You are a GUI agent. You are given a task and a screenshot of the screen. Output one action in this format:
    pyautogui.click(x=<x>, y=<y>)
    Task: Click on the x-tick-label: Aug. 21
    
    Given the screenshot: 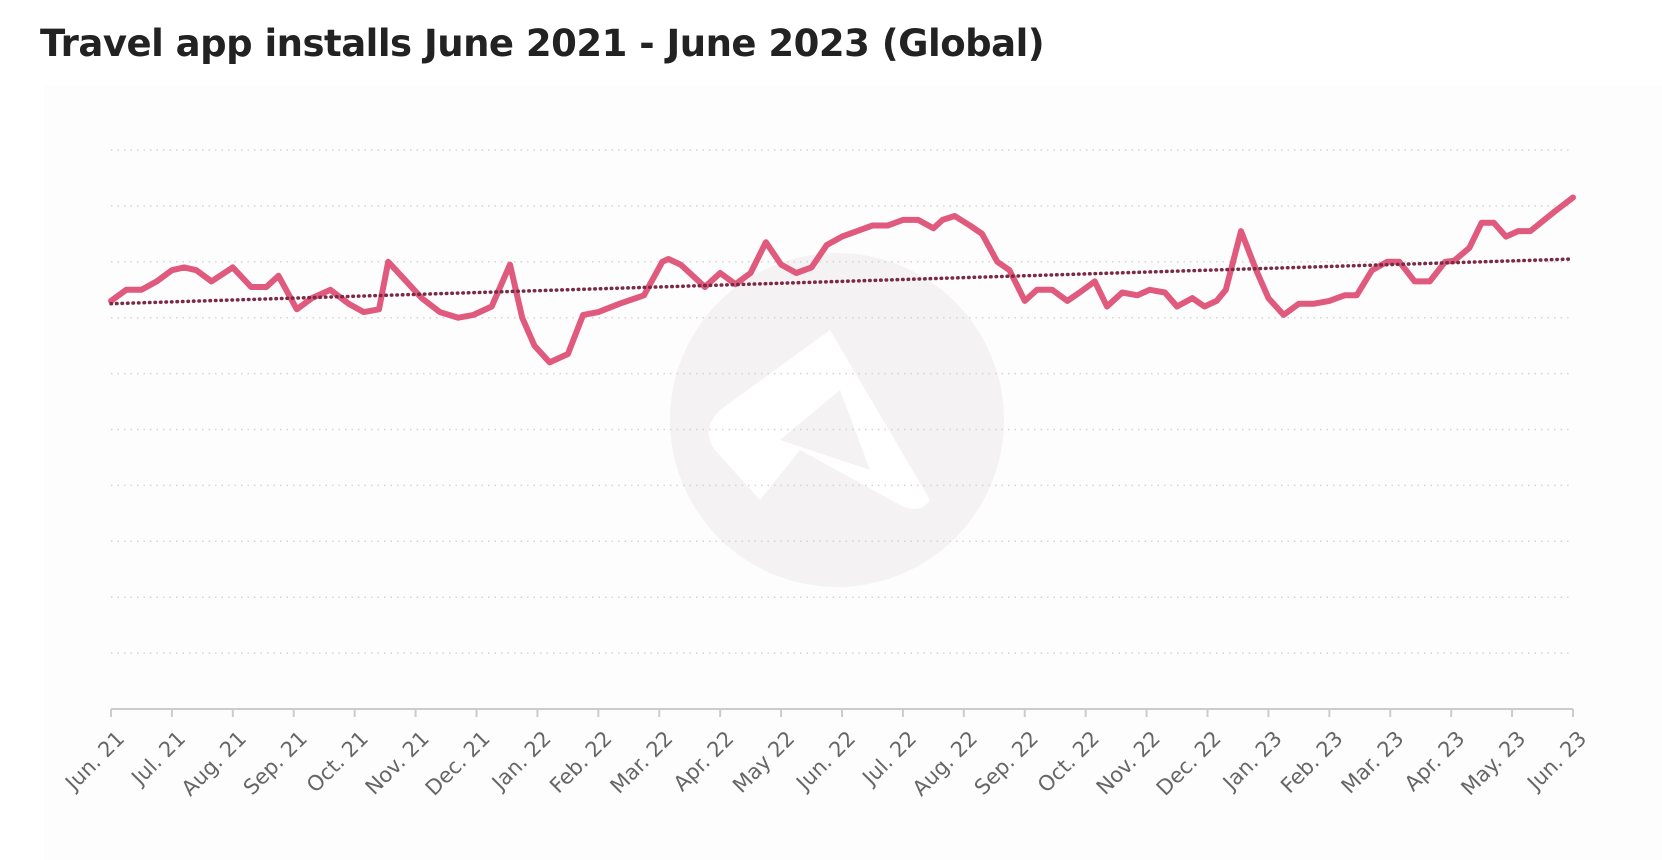 What is the action you would take?
    pyautogui.click(x=214, y=763)
    